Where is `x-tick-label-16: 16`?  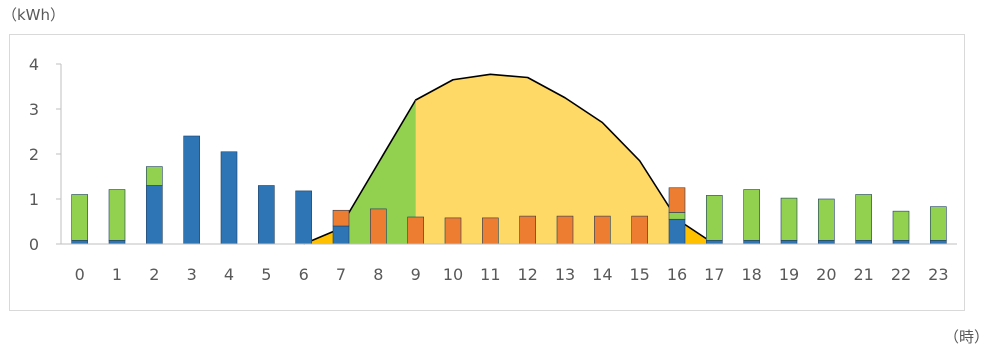
x-tick-label-16: 16 is located at coordinates (677, 274).